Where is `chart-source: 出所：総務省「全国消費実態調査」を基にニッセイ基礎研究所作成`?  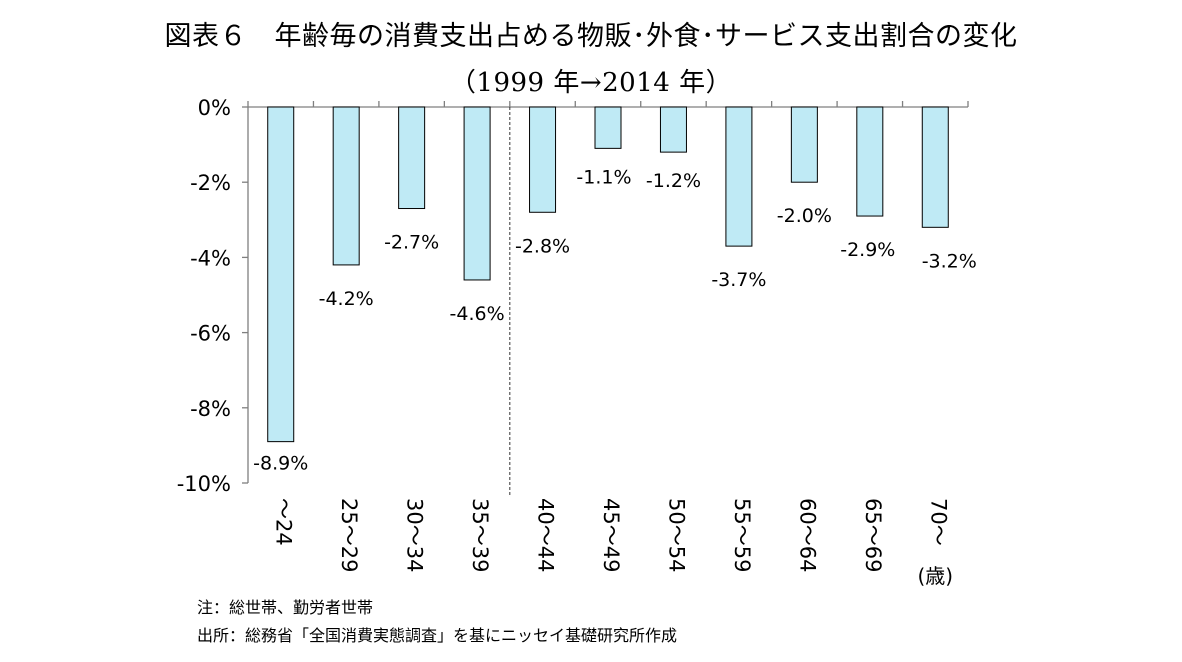 chart-source: 出所：総務省「全国消費実態調査」を基にニッセイ基礎研究所作成 is located at coordinates (437, 635).